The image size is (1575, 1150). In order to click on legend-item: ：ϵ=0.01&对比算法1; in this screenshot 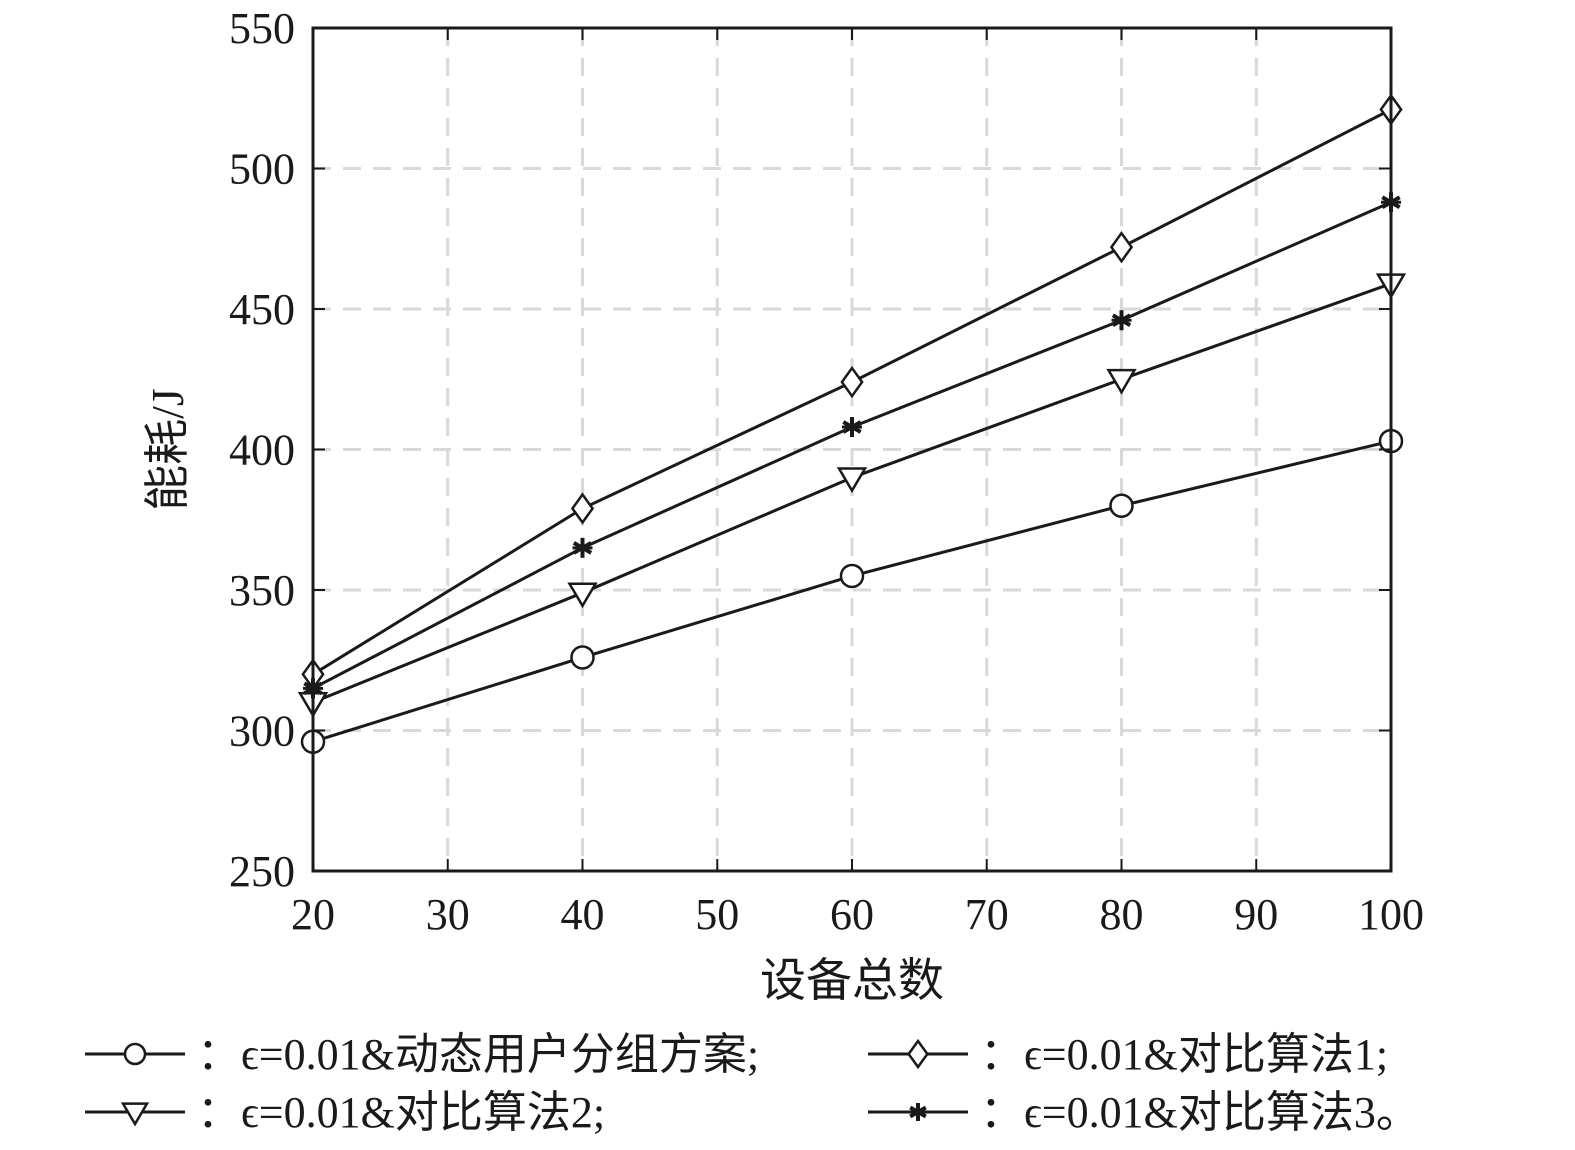, I will do `click(1128, 1054)`.